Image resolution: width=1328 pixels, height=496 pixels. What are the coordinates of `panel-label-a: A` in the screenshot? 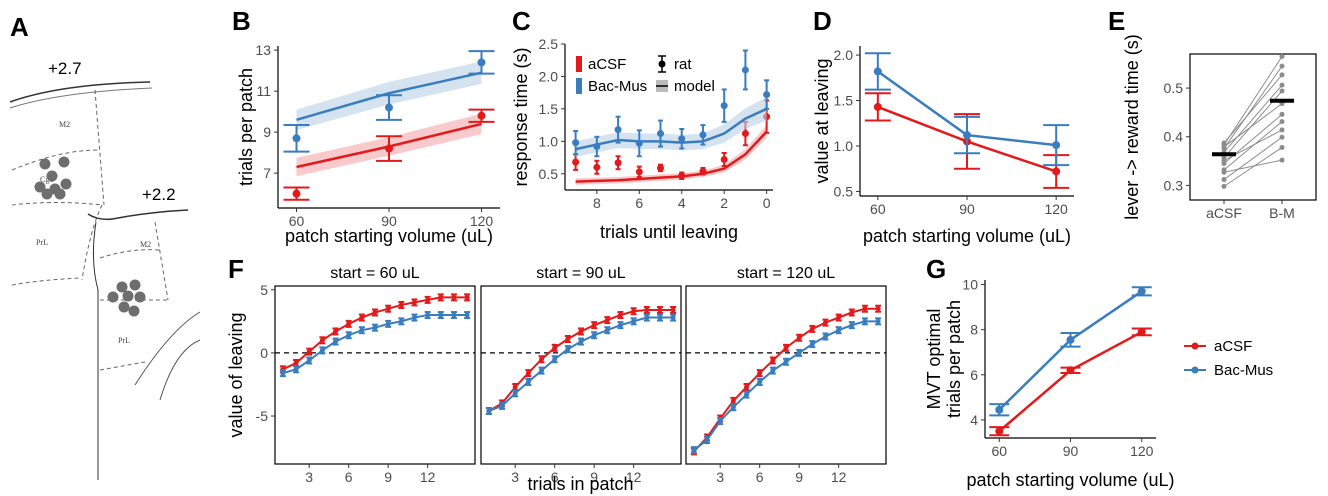 It's located at (19, 27).